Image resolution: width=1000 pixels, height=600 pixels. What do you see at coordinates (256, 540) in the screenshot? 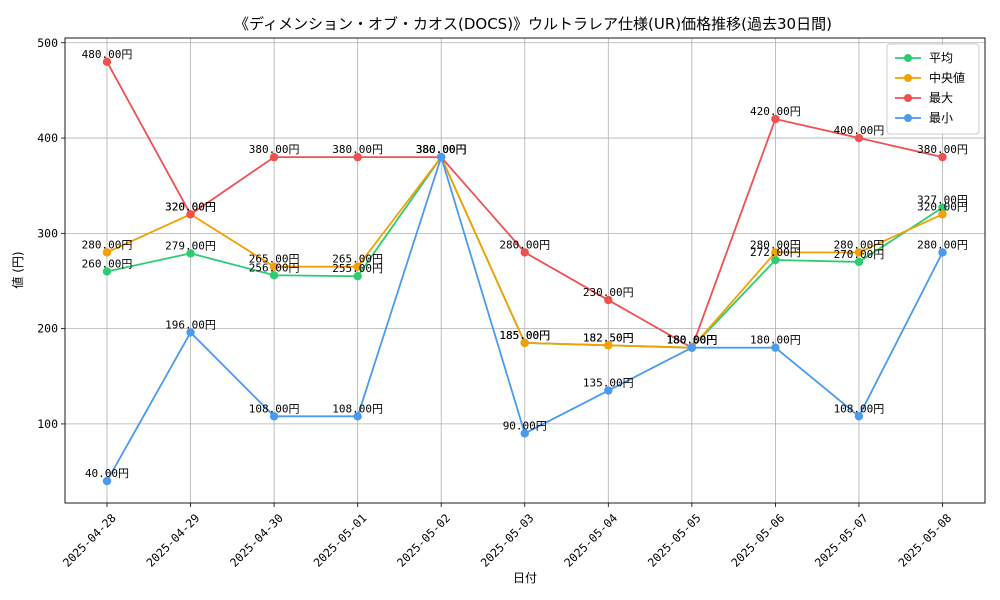
I see `x-tick-label: 2025-04-30` at bounding box center [256, 540].